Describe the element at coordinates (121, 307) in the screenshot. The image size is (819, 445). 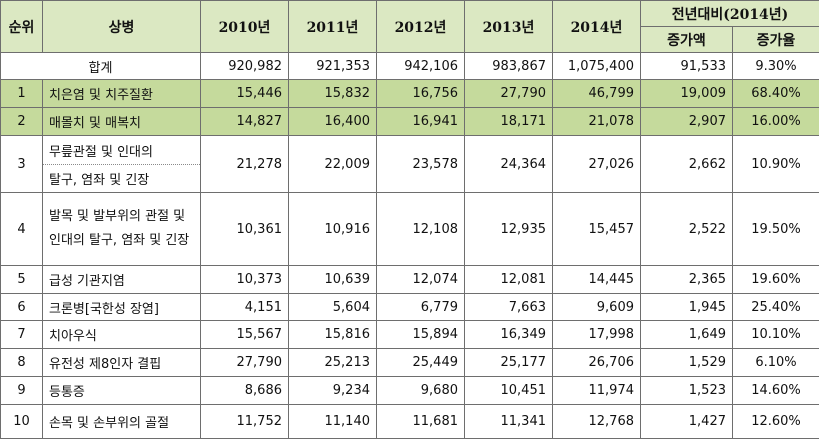
I see `disease-name: 크론병[국한성 장염]` at that location.